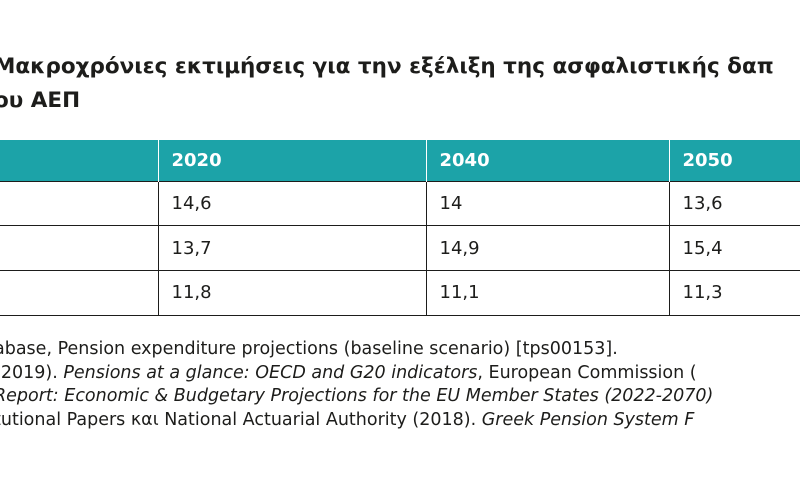 This screenshot has height=500, width=800. What do you see at coordinates (291, 248) in the screenshot?
I see `table-cell: 13,7` at bounding box center [291, 248].